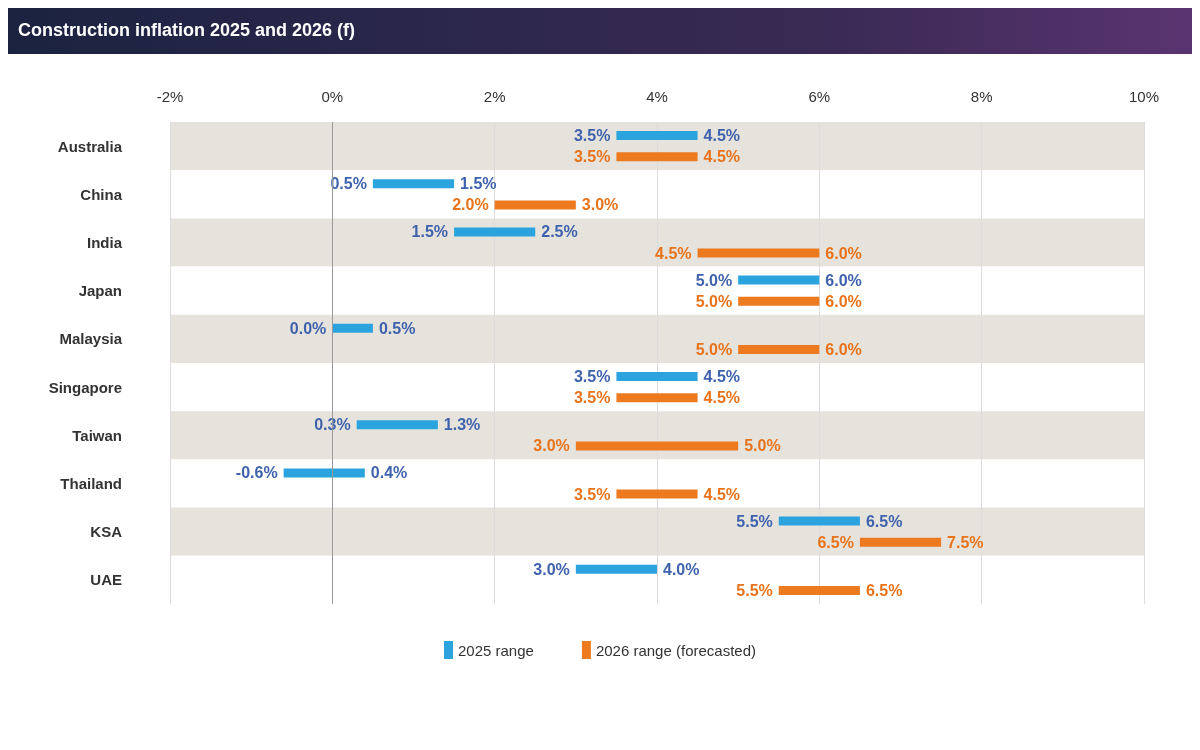 The height and width of the screenshot is (750, 1200). Describe the element at coordinates (91, 339) in the screenshot. I see `y-tick-label: Malaysia` at that location.